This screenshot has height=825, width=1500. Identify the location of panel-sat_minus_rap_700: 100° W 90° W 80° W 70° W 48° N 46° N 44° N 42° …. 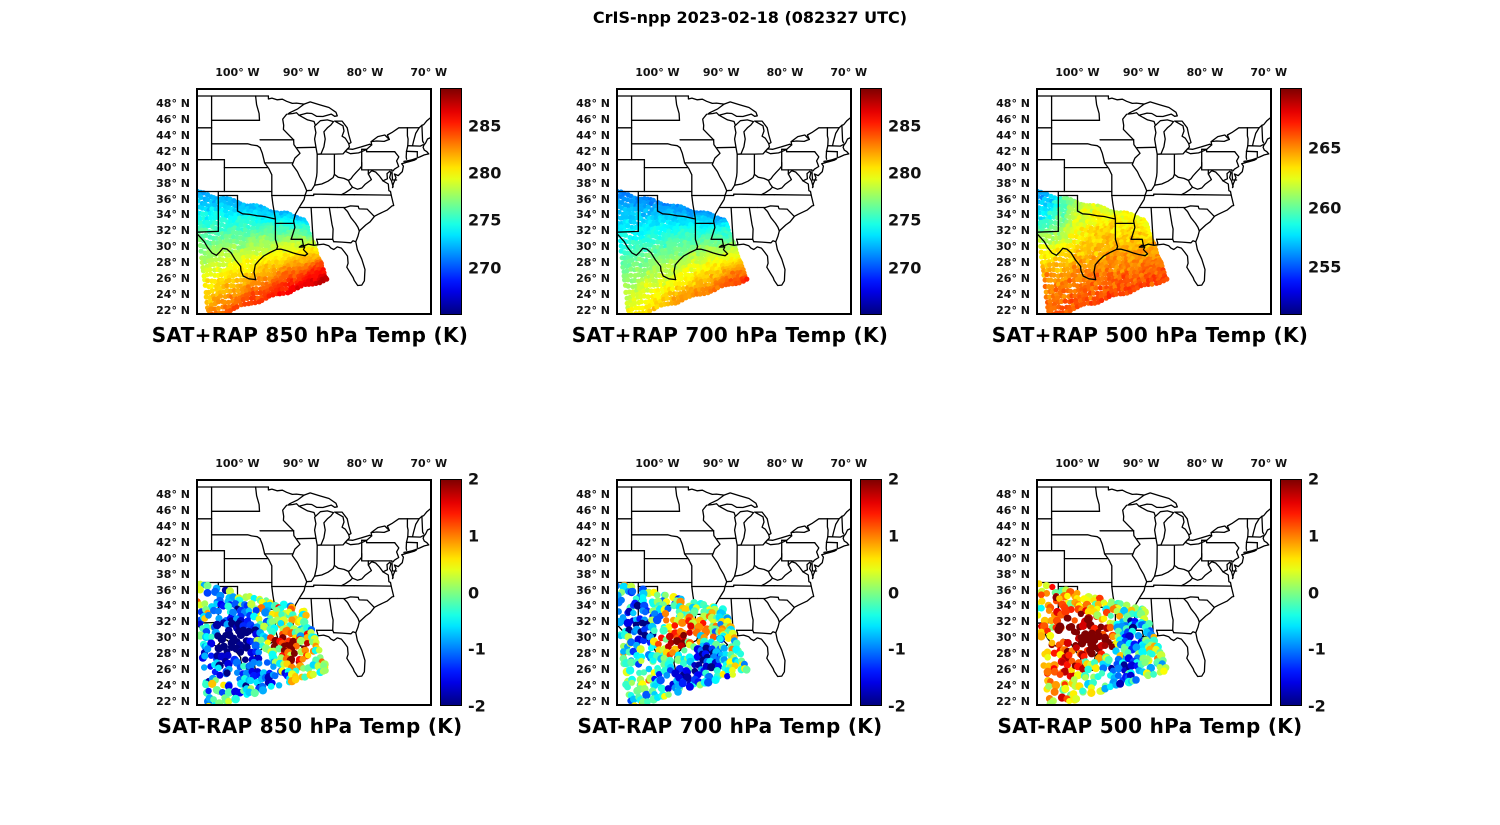
(760, 618).